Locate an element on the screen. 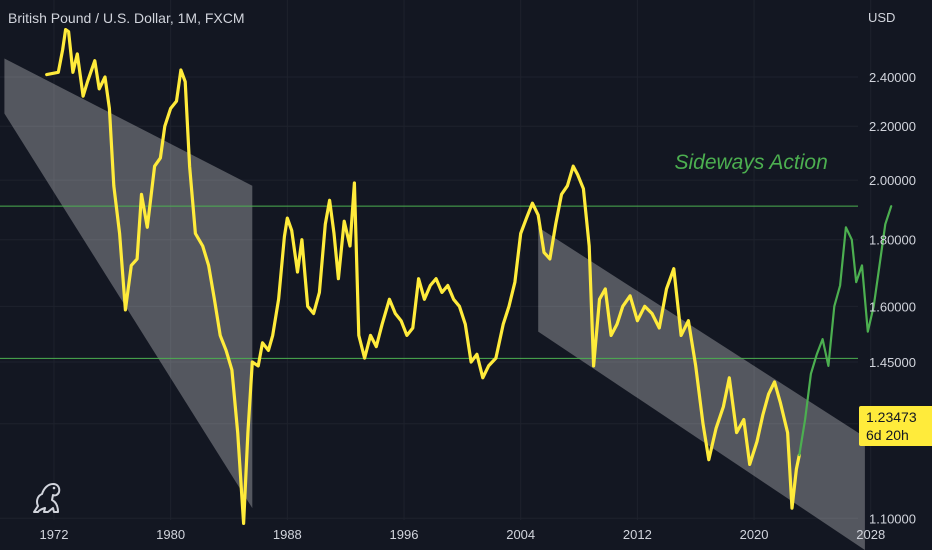 The image size is (932, 550). y-tick-label: 2.00000 is located at coordinates (892, 180).